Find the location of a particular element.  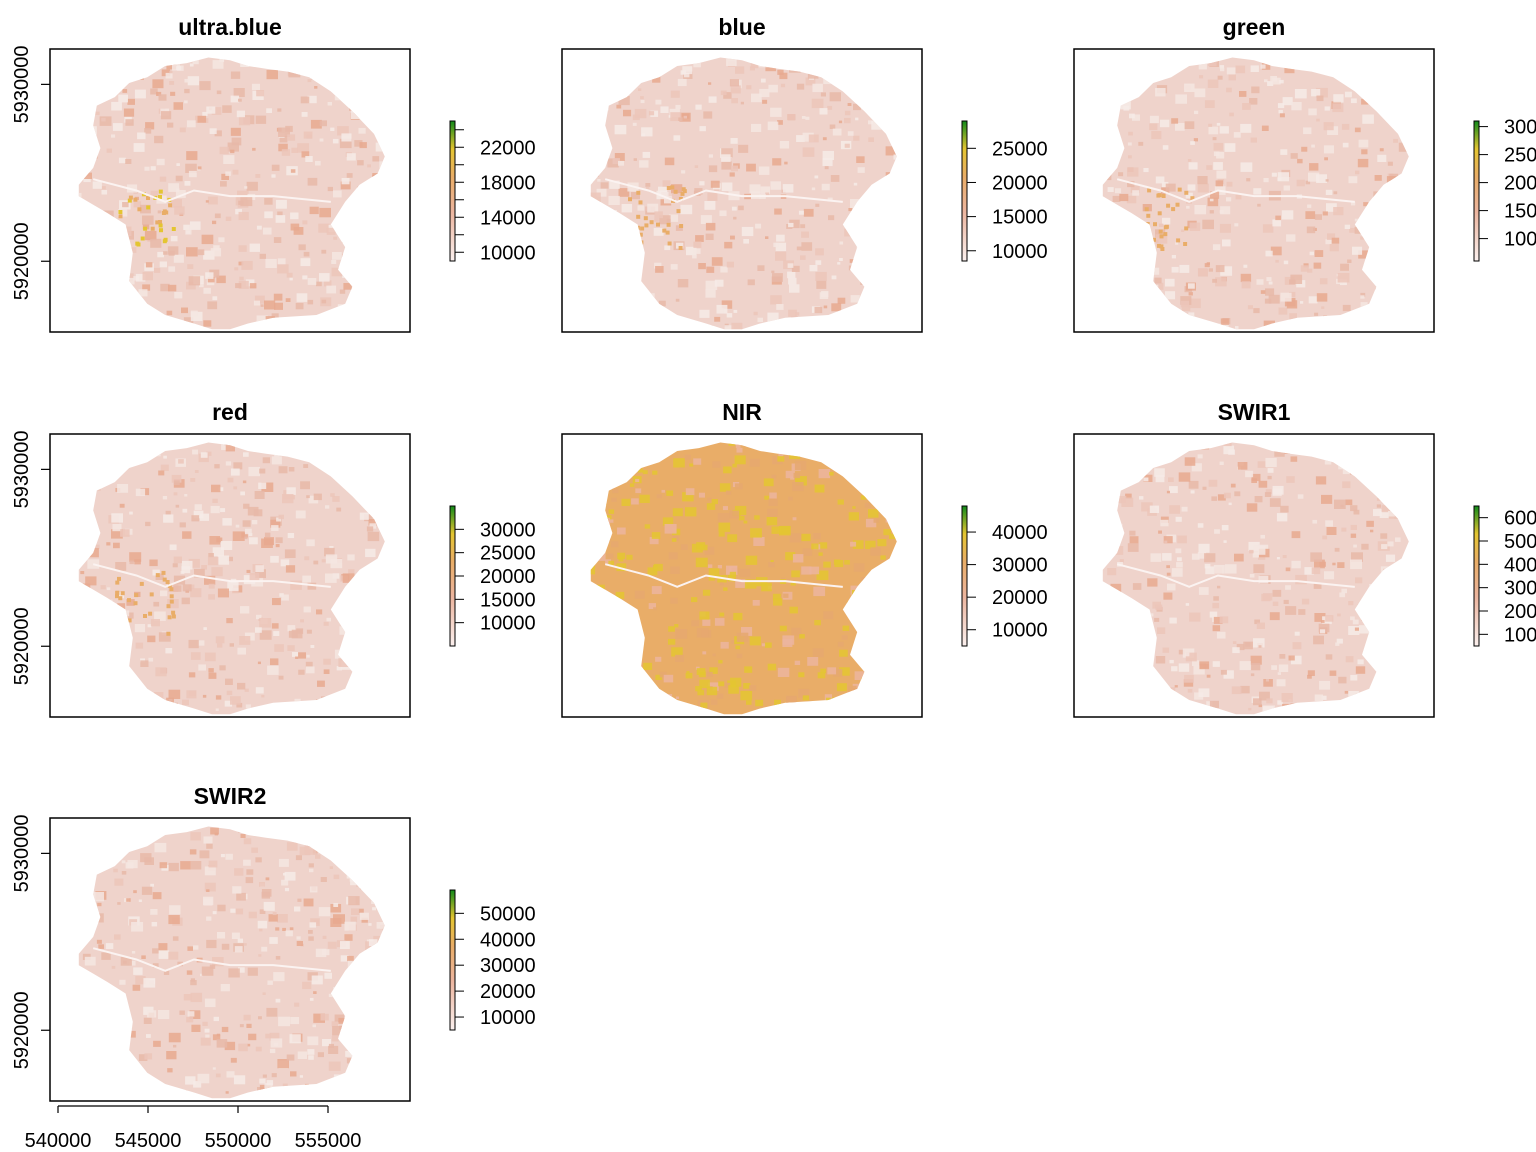

y-tick-label: 5930000 is located at coordinates (22, 469).